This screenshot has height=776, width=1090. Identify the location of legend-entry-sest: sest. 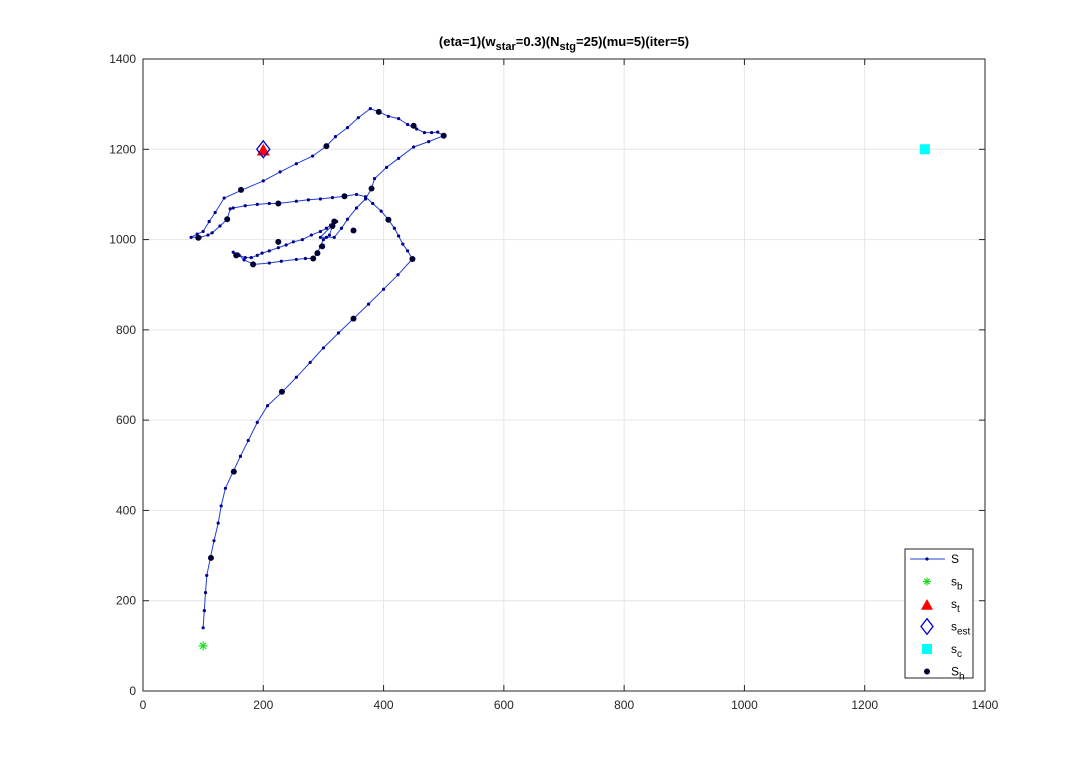
(945, 627).